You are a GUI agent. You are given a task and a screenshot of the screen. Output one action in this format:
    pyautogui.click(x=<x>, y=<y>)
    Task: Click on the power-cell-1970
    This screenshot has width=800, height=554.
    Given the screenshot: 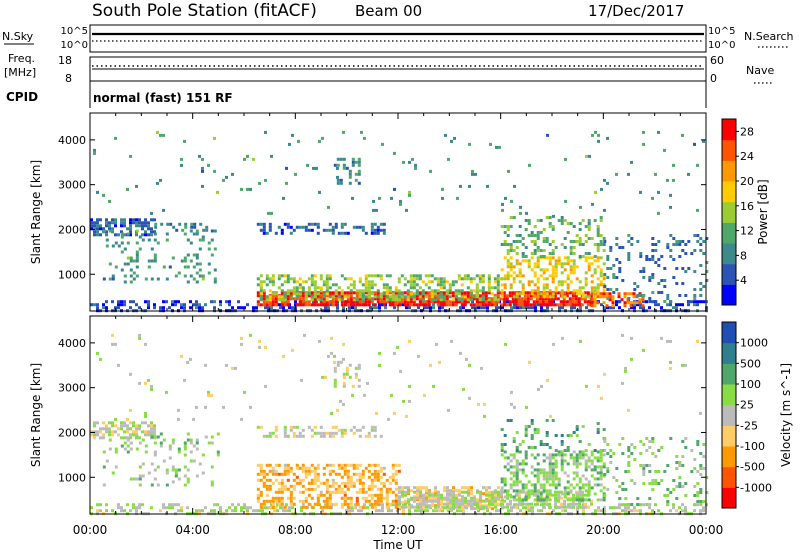 What is the action you would take?
    pyautogui.click(x=674, y=244)
    